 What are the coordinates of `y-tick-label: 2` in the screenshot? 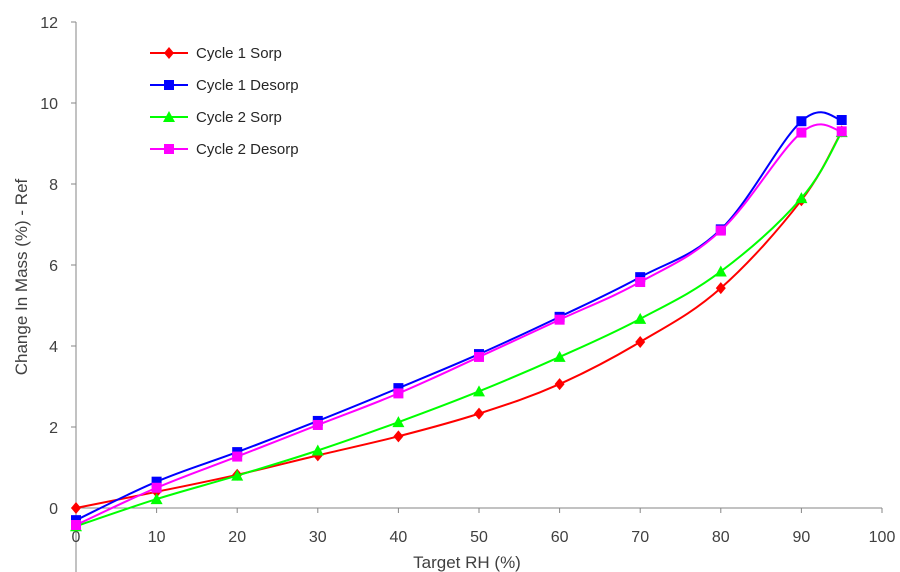 It's located at (53, 428).